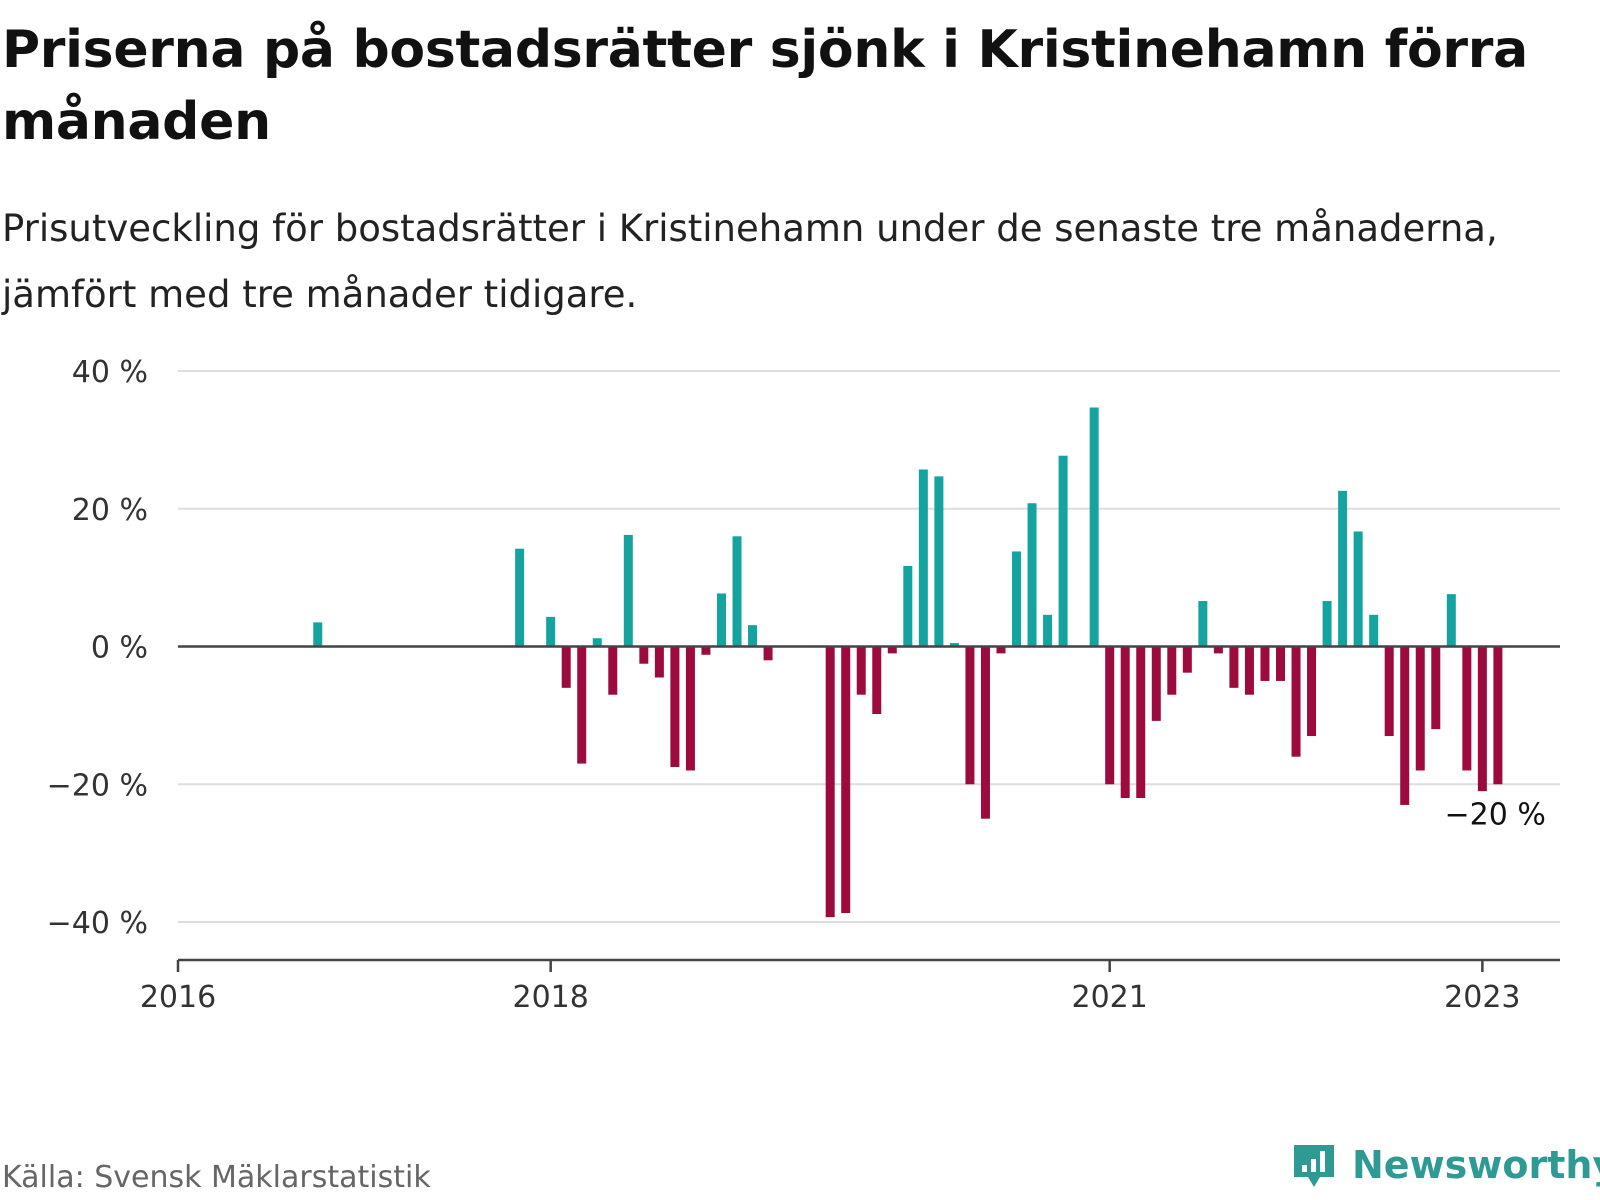  I want to click on newsworthy-logo-icon, so click(1314, 1166).